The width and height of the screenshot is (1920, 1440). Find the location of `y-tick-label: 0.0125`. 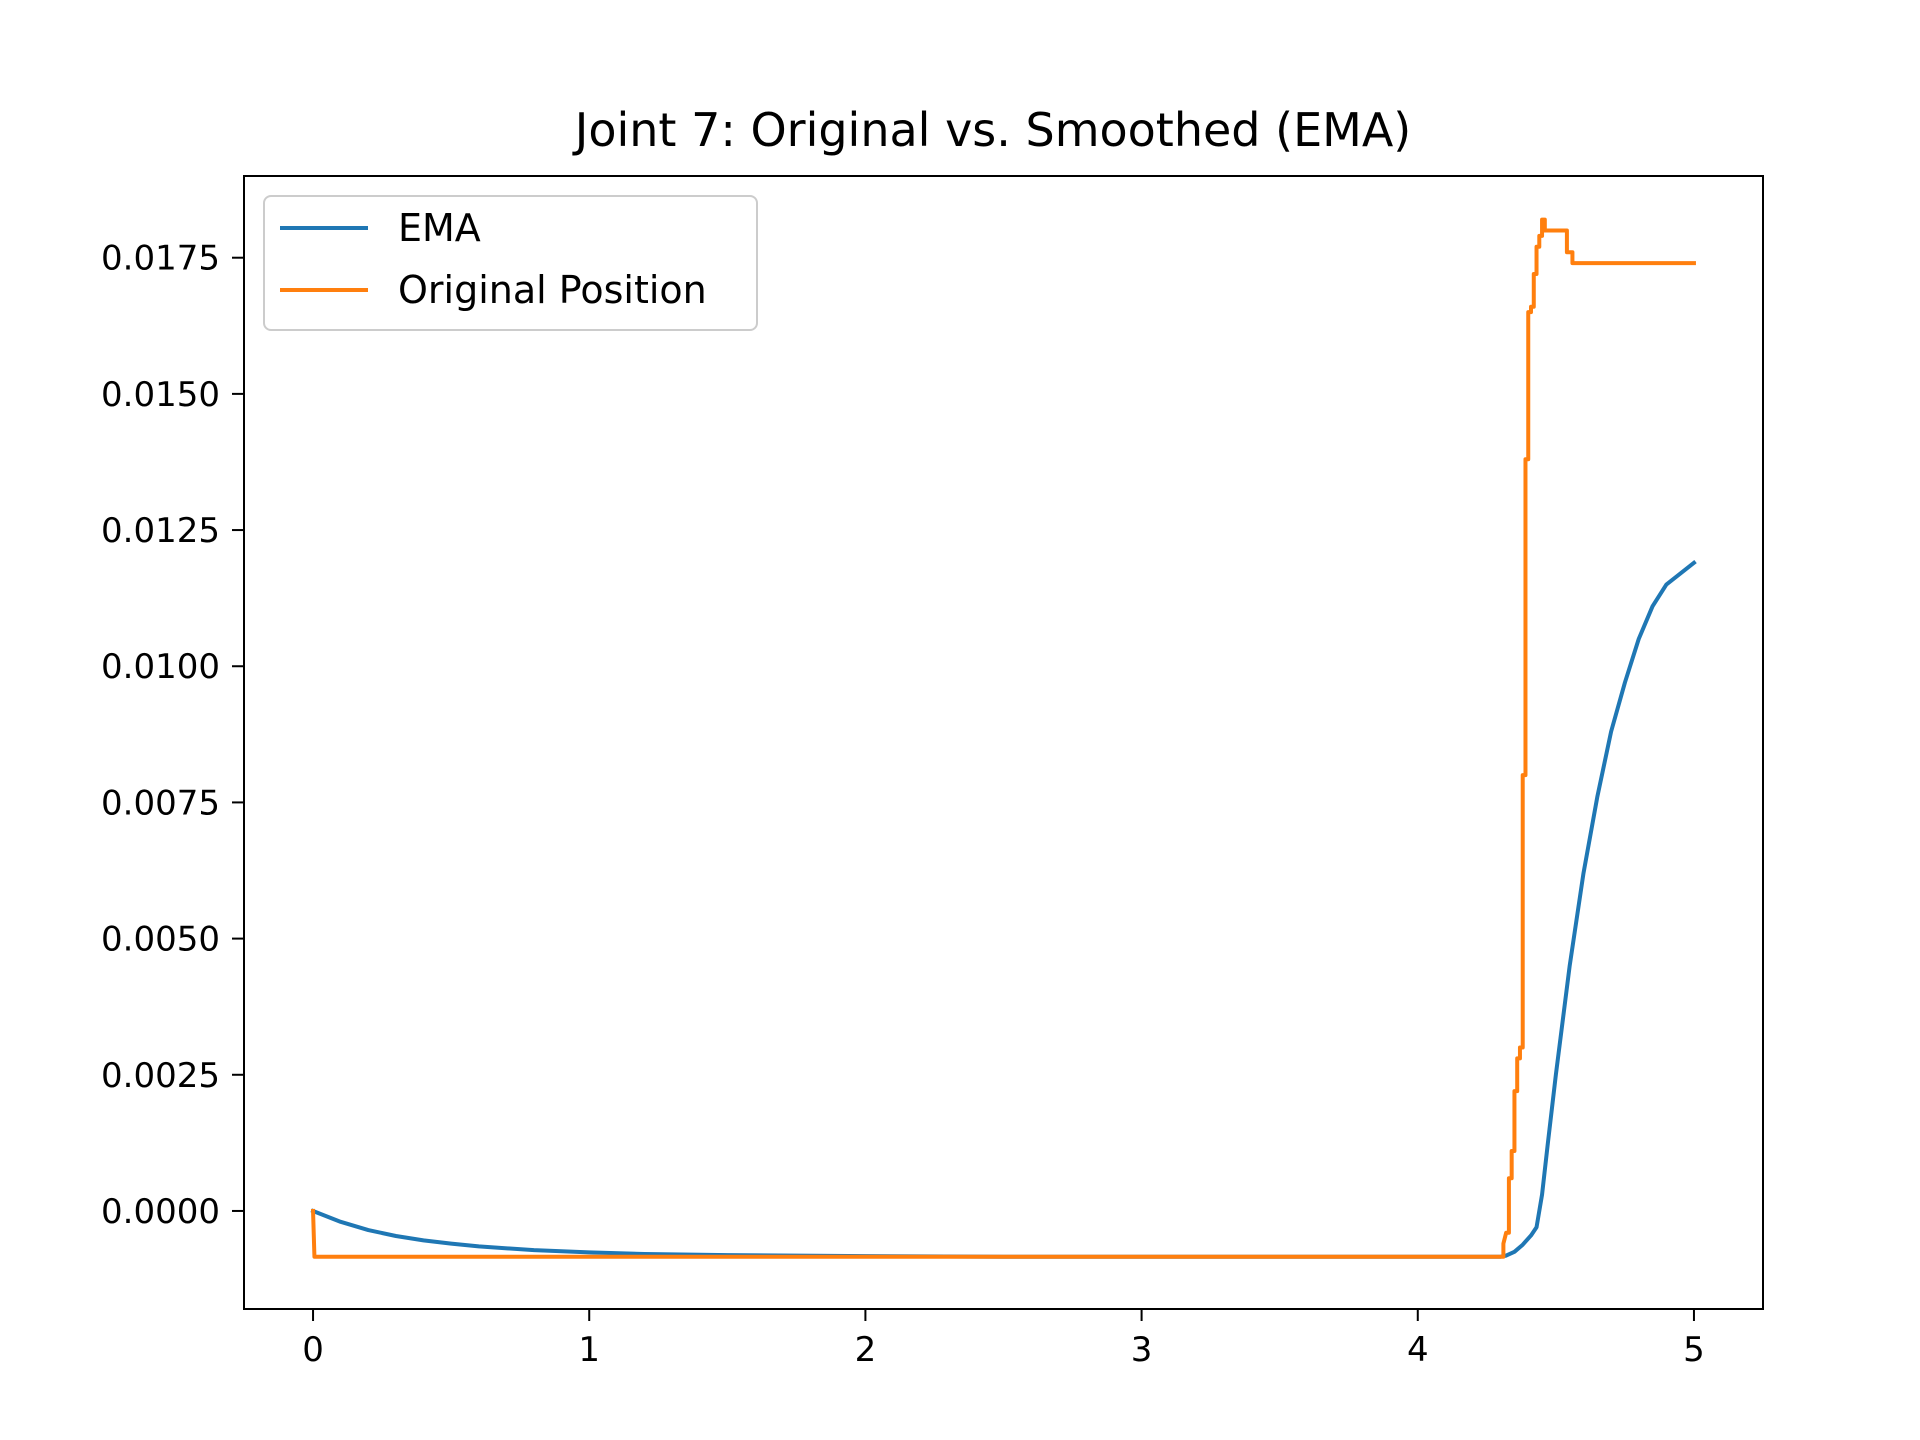

y-tick-label: 0.0125 is located at coordinates (160, 531).